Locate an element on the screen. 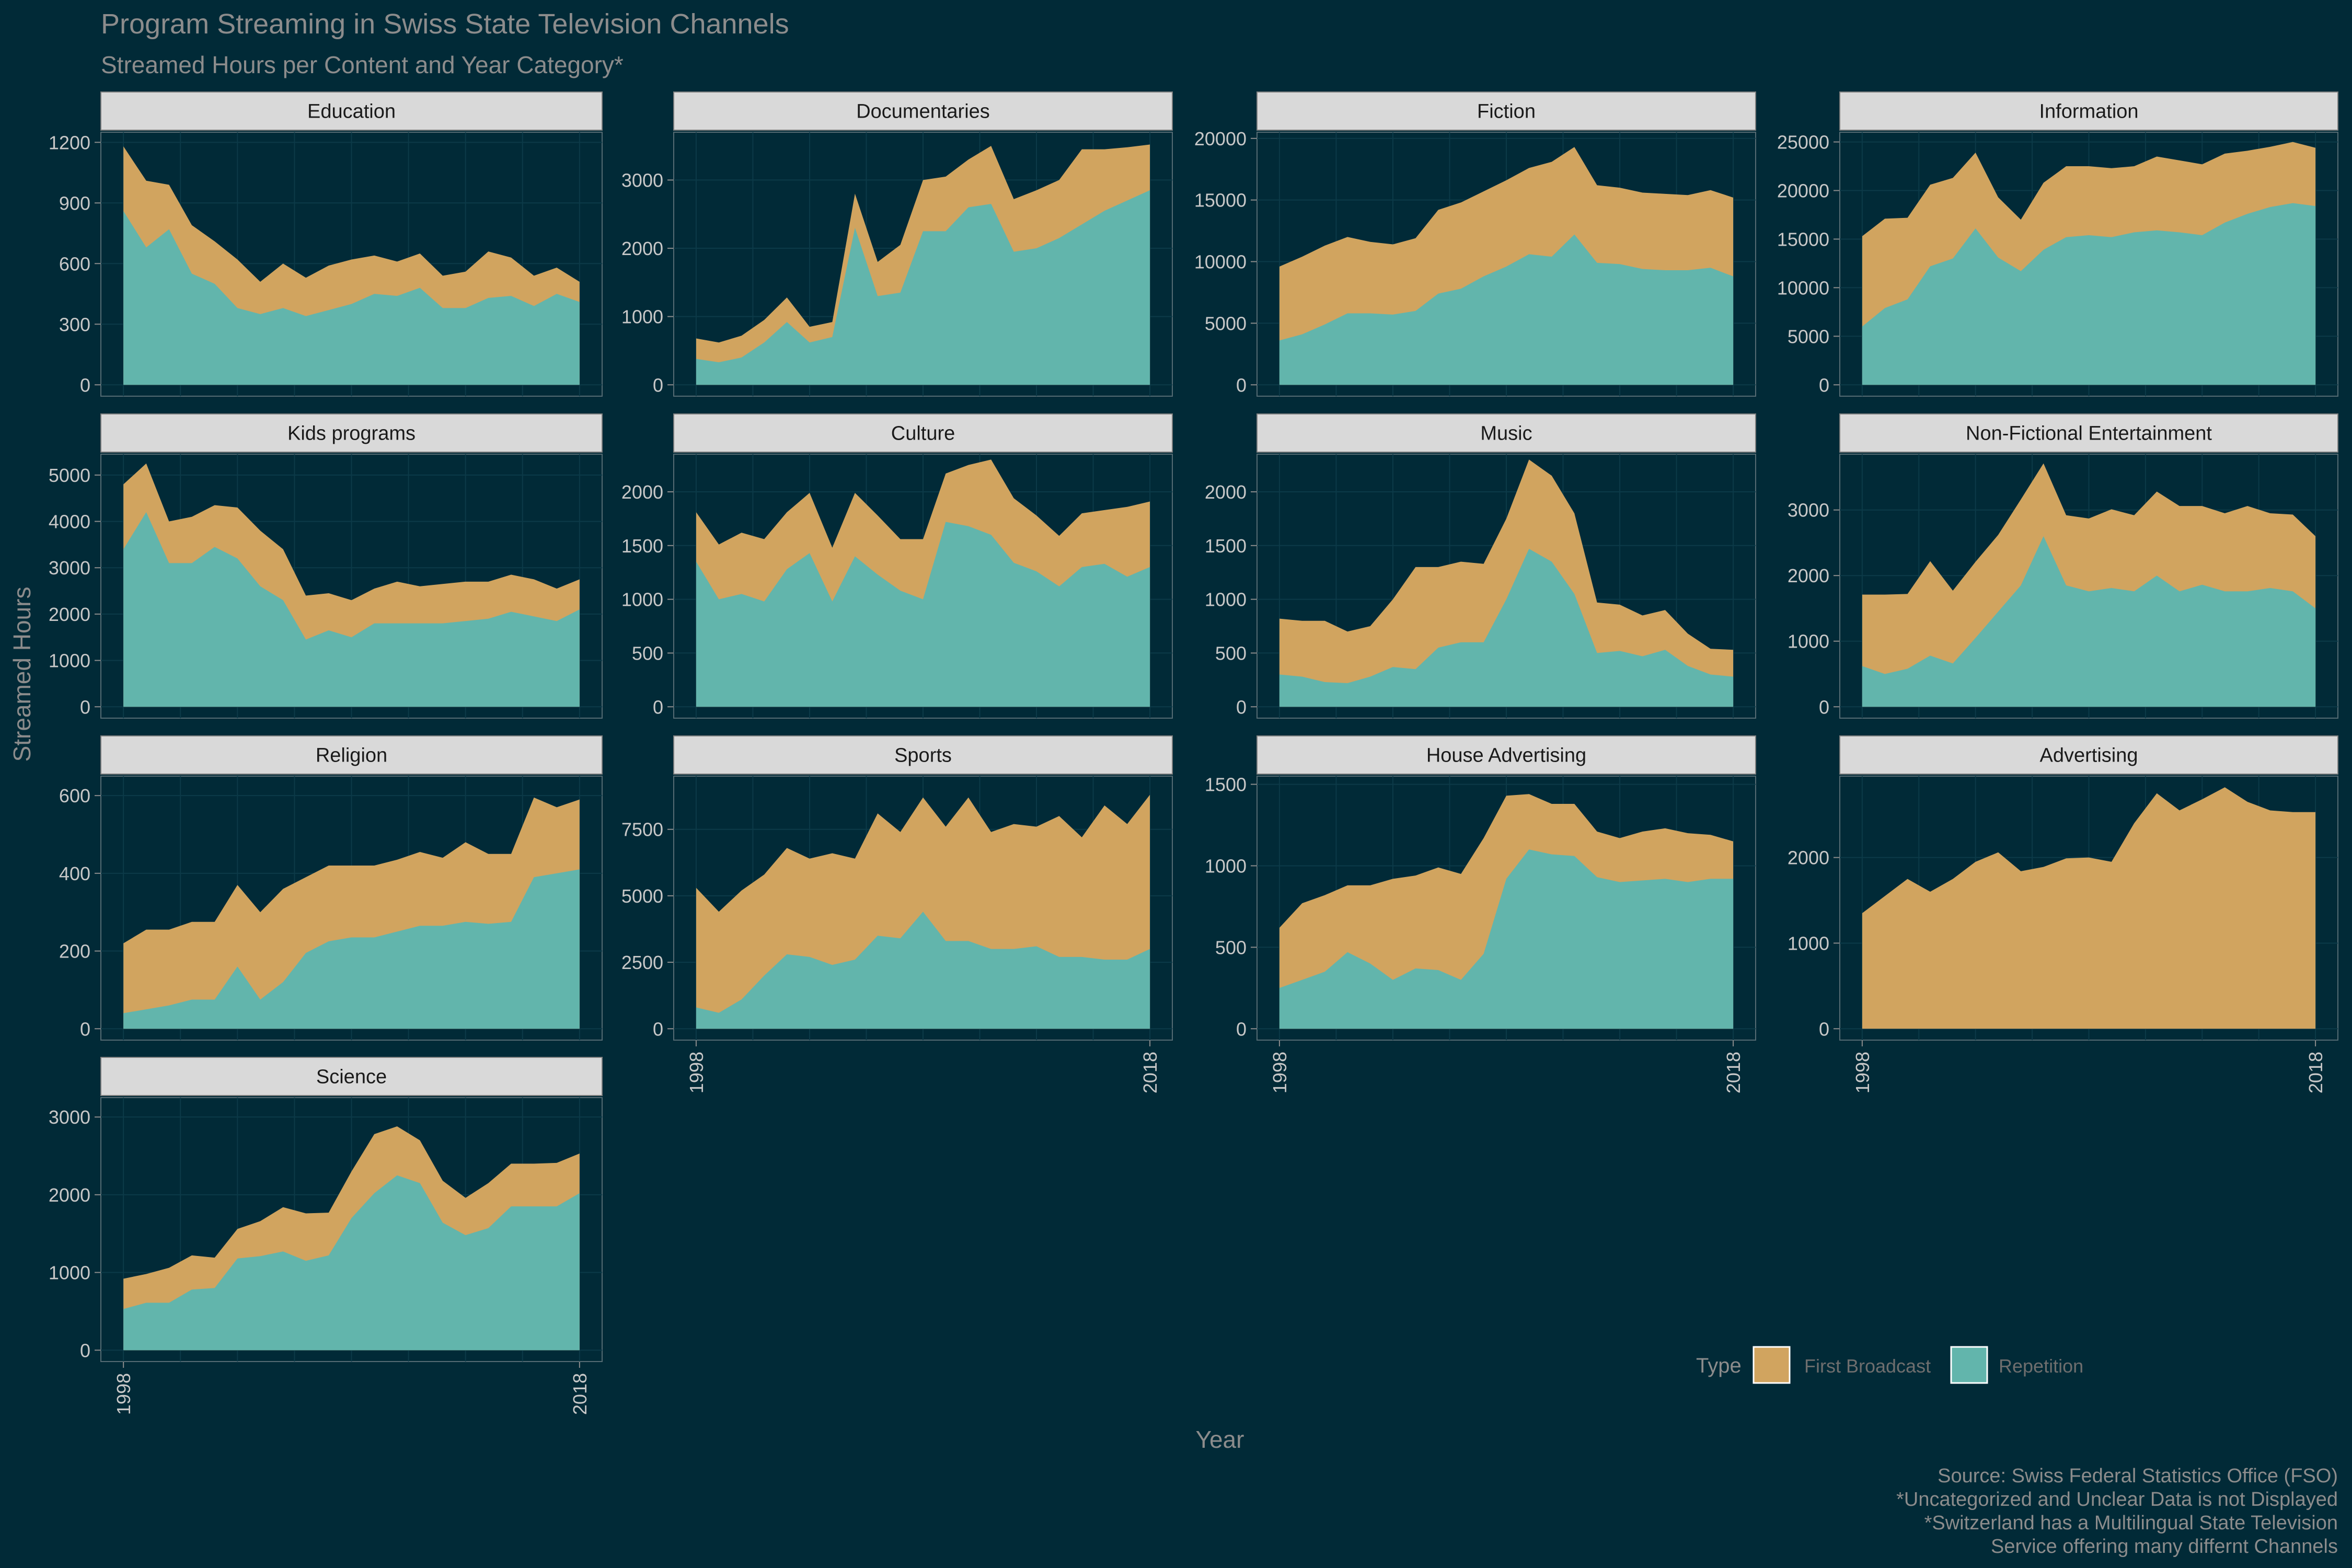 This screenshot has width=2352, height=1568. facet-information: Information 0 5000 10000 15000 20000 25000 is located at coordinates (2057, 244).